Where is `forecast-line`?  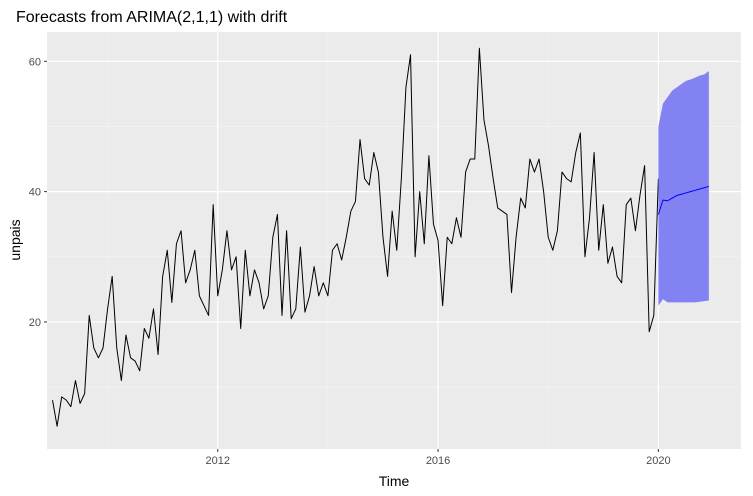 forecast-line is located at coordinates (683, 200).